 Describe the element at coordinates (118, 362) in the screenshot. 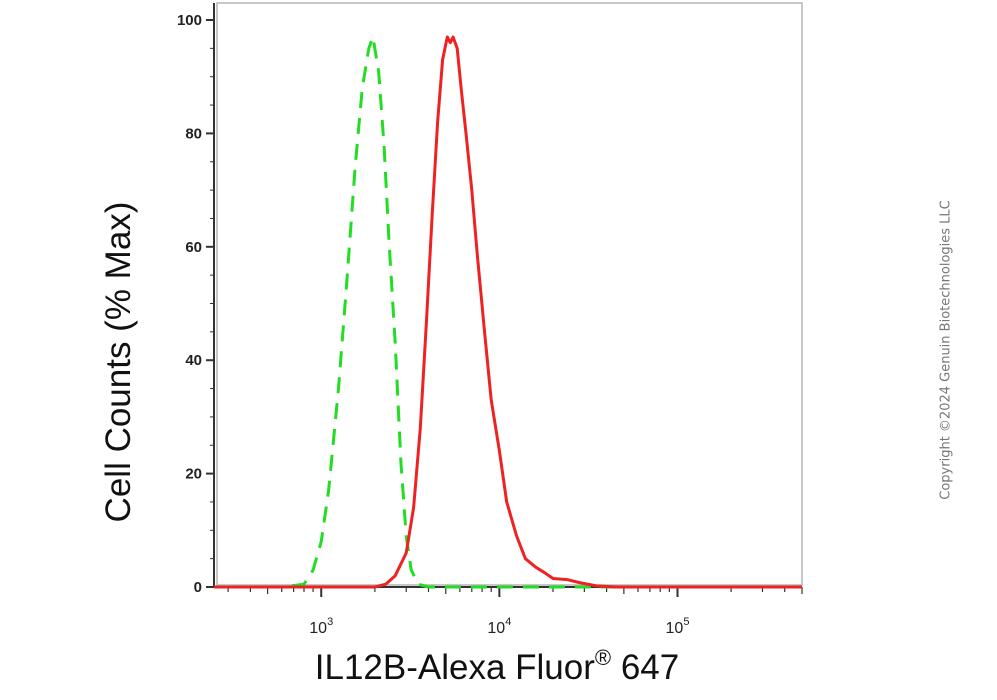

I see `y-axis-title: Cell Counts (% Max)` at that location.